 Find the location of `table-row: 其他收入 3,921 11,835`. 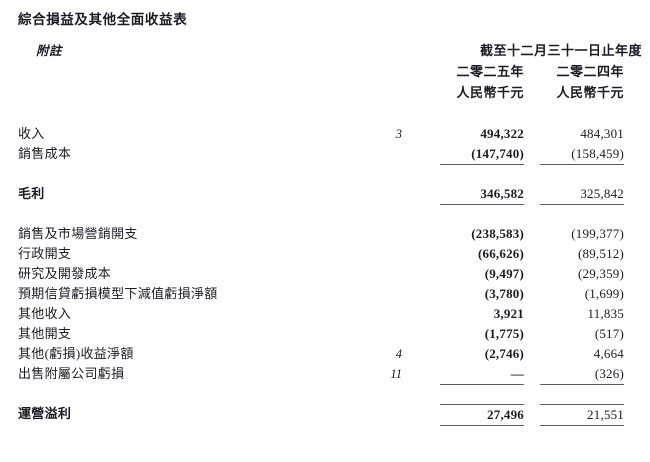

table-row: 其他收入 3,921 11,835 is located at coordinates (325, 314).